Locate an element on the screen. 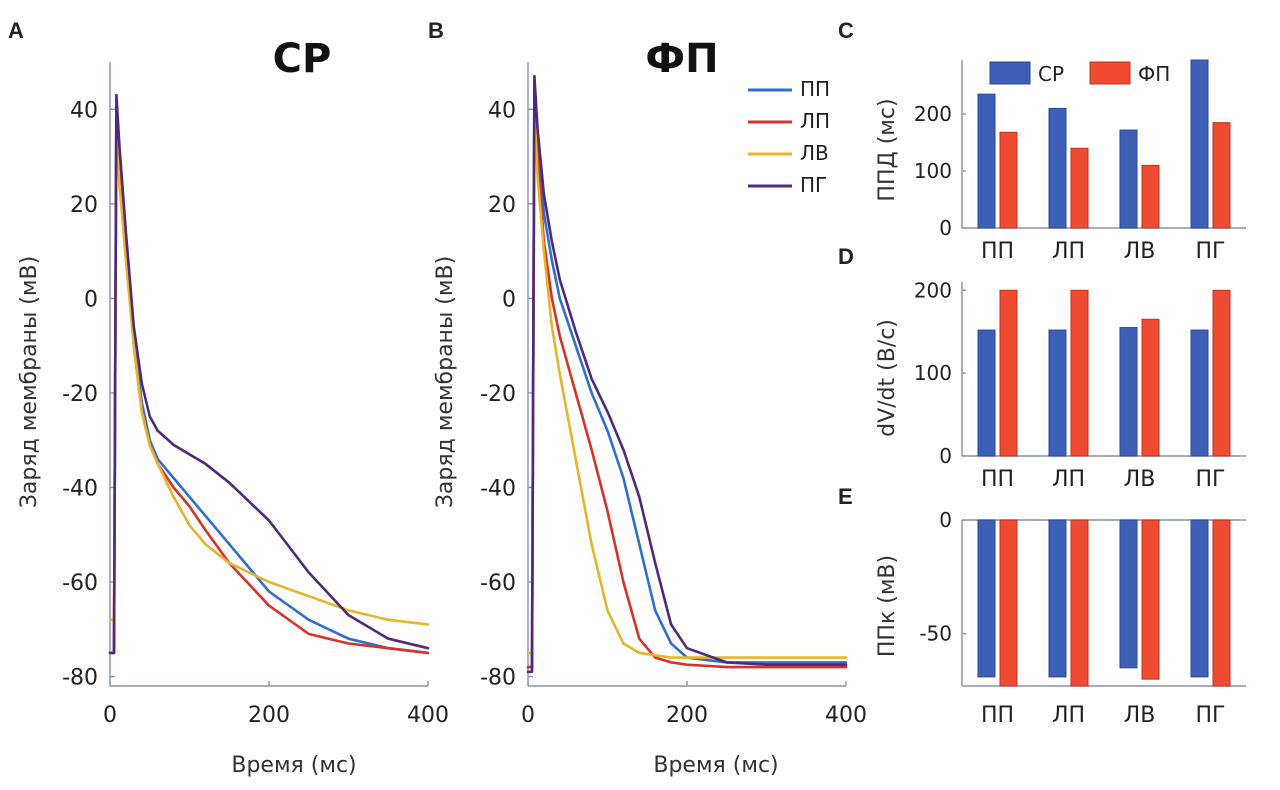 The height and width of the screenshot is (790, 1280). x-ticks-a: 0 200 400 is located at coordinates (276, 704).